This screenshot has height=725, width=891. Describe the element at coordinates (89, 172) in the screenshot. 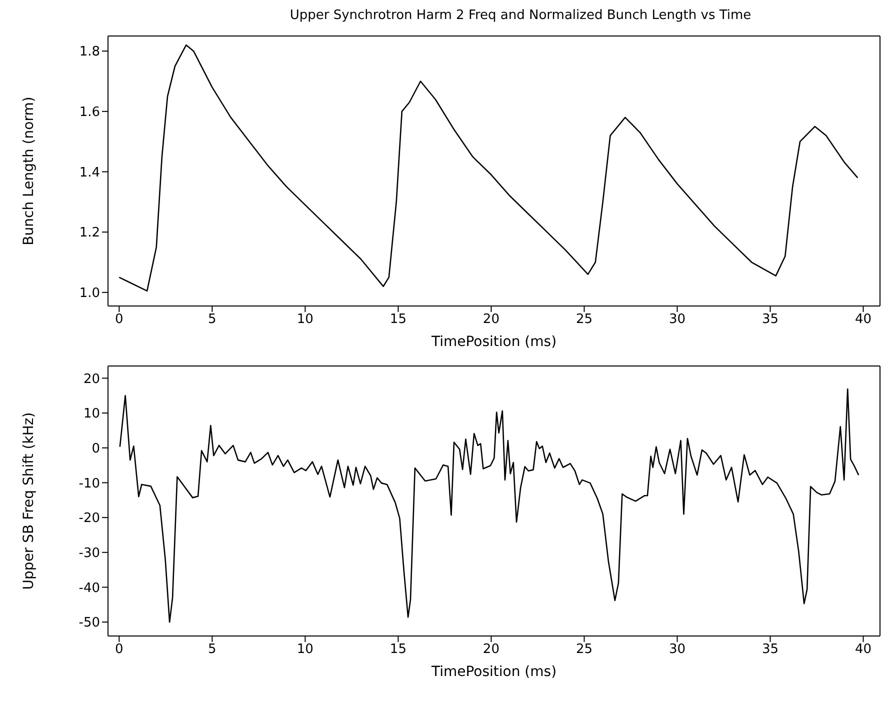

I see `y-tick-label: 1.4` at that location.